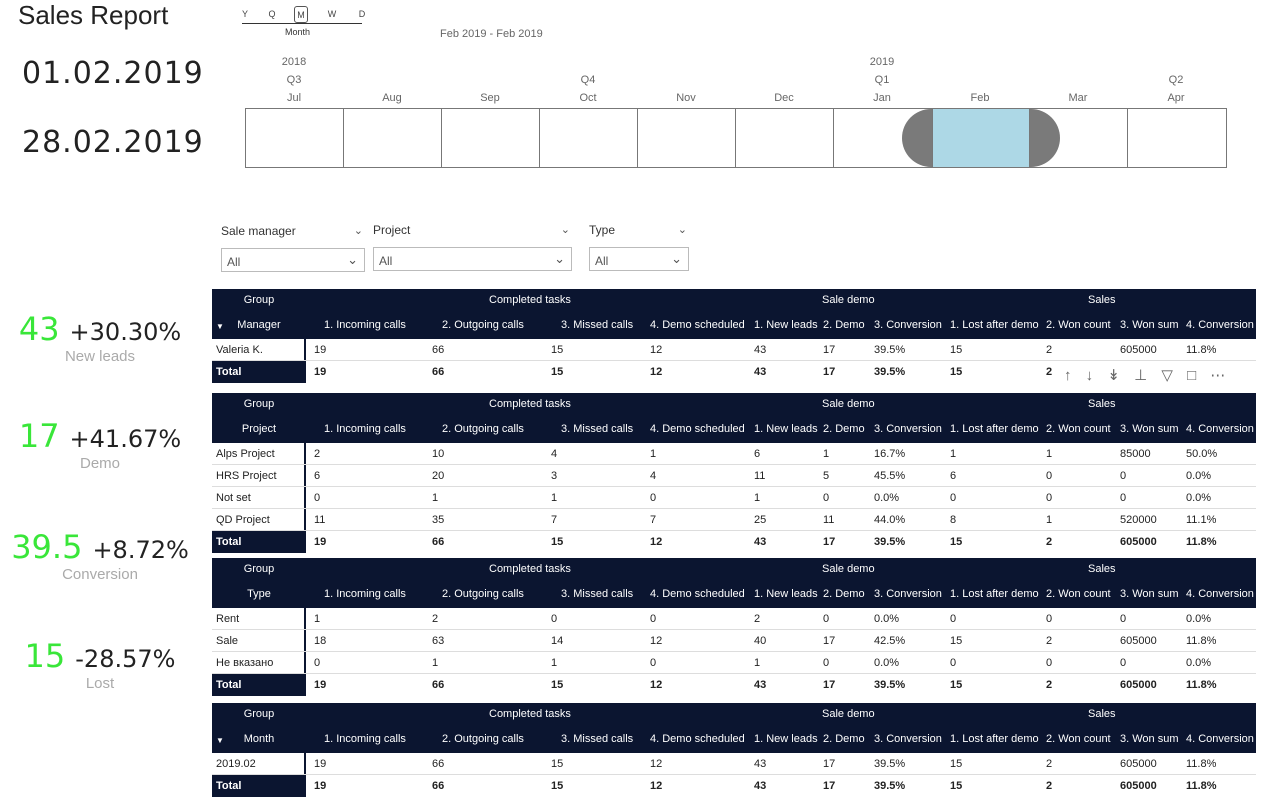  What do you see at coordinates (259, 497) in the screenshot?
I see `row-label: Not set` at bounding box center [259, 497].